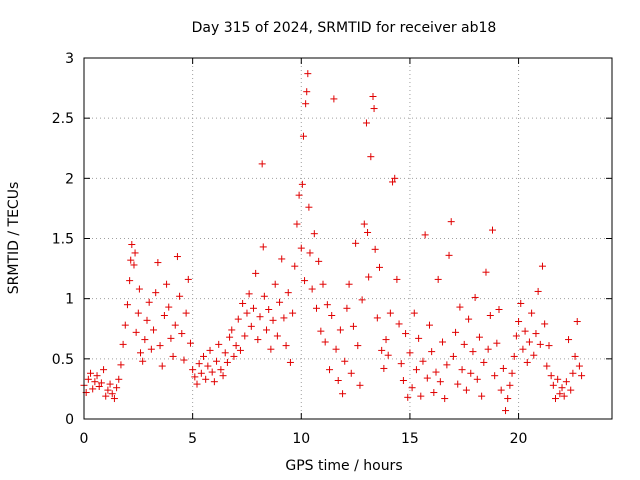 This screenshot has height=480, width=640. I want to click on y-tick-label: 1, so click(69, 300).